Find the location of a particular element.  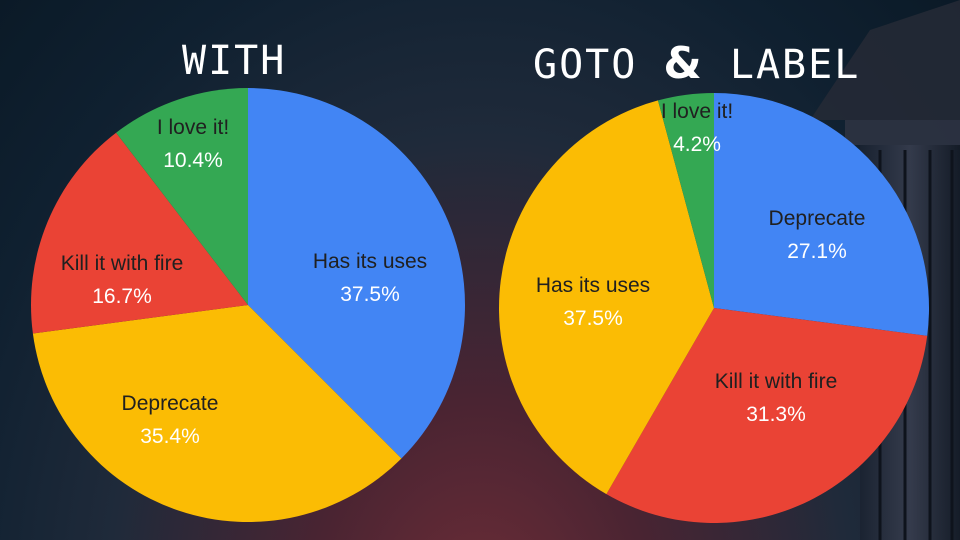

slice-value-label: 16.7% is located at coordinates (122, 296).